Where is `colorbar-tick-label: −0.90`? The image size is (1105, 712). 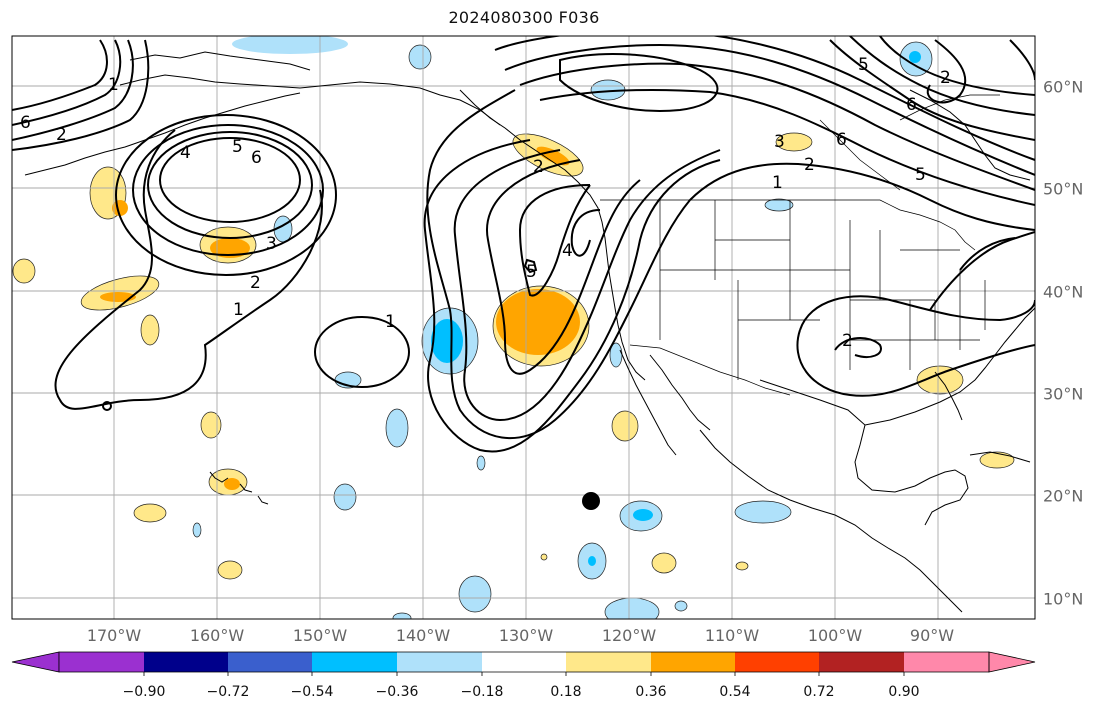
colorbar-tick-label: −0.90 is located at coordinates (144, 692).